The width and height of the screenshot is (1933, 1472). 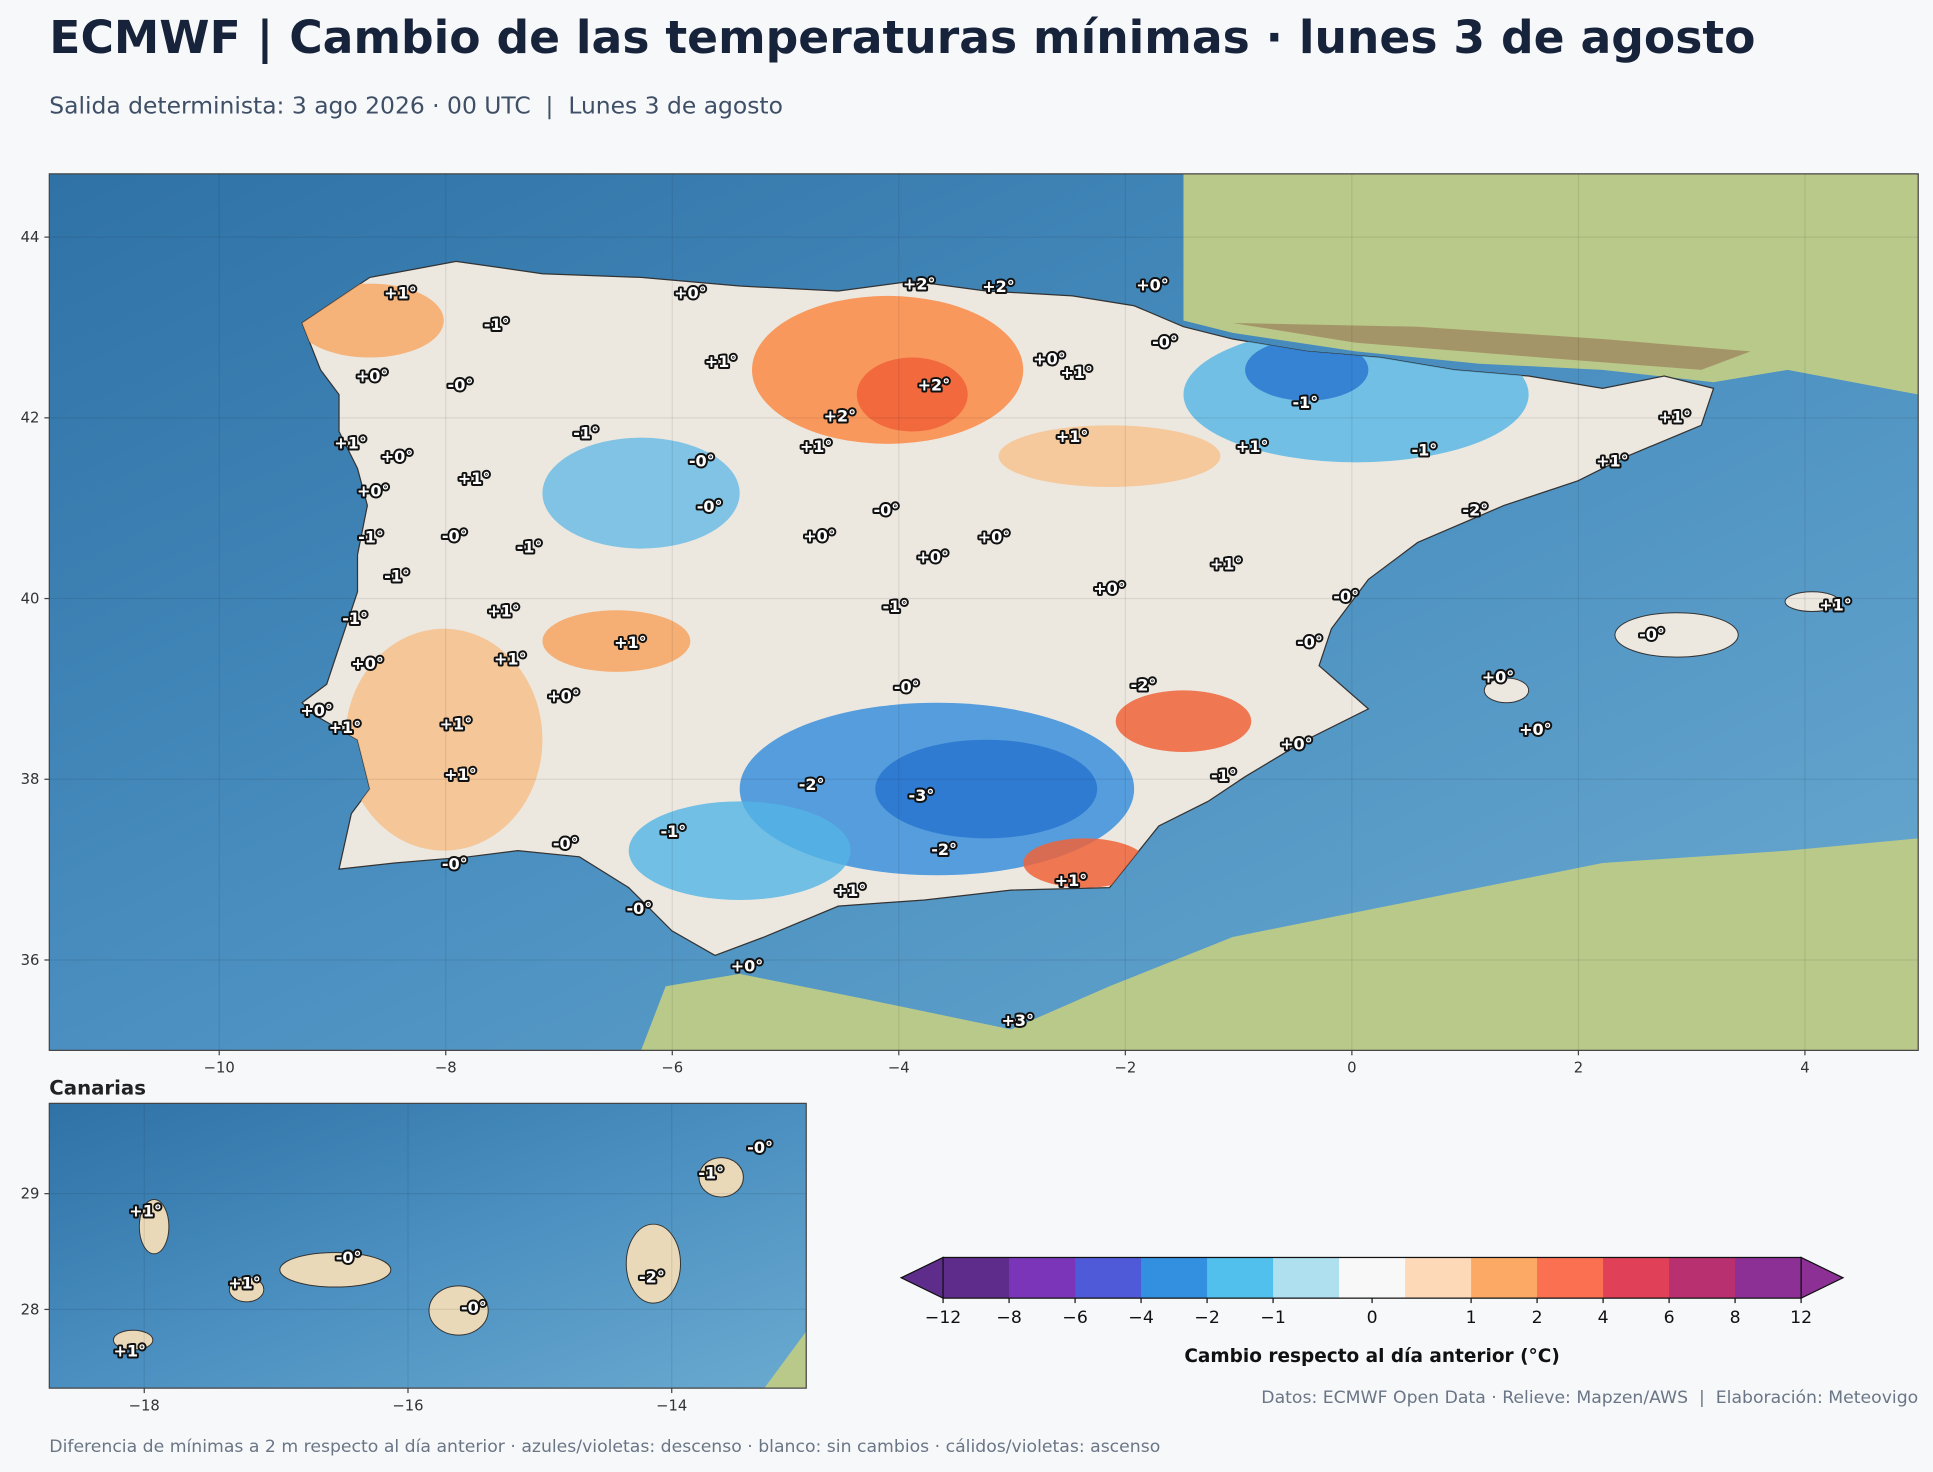 I want to click on pyrenees, so click(x=1491, y=346).